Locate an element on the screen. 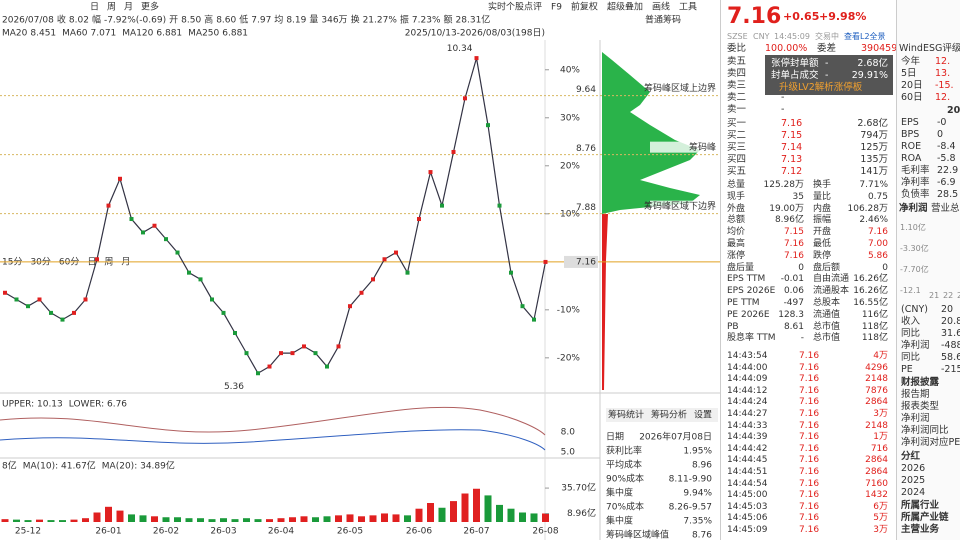 The image size is (960, 540). tool-button: 实时个股点评 is located at coordinates (515, 7).